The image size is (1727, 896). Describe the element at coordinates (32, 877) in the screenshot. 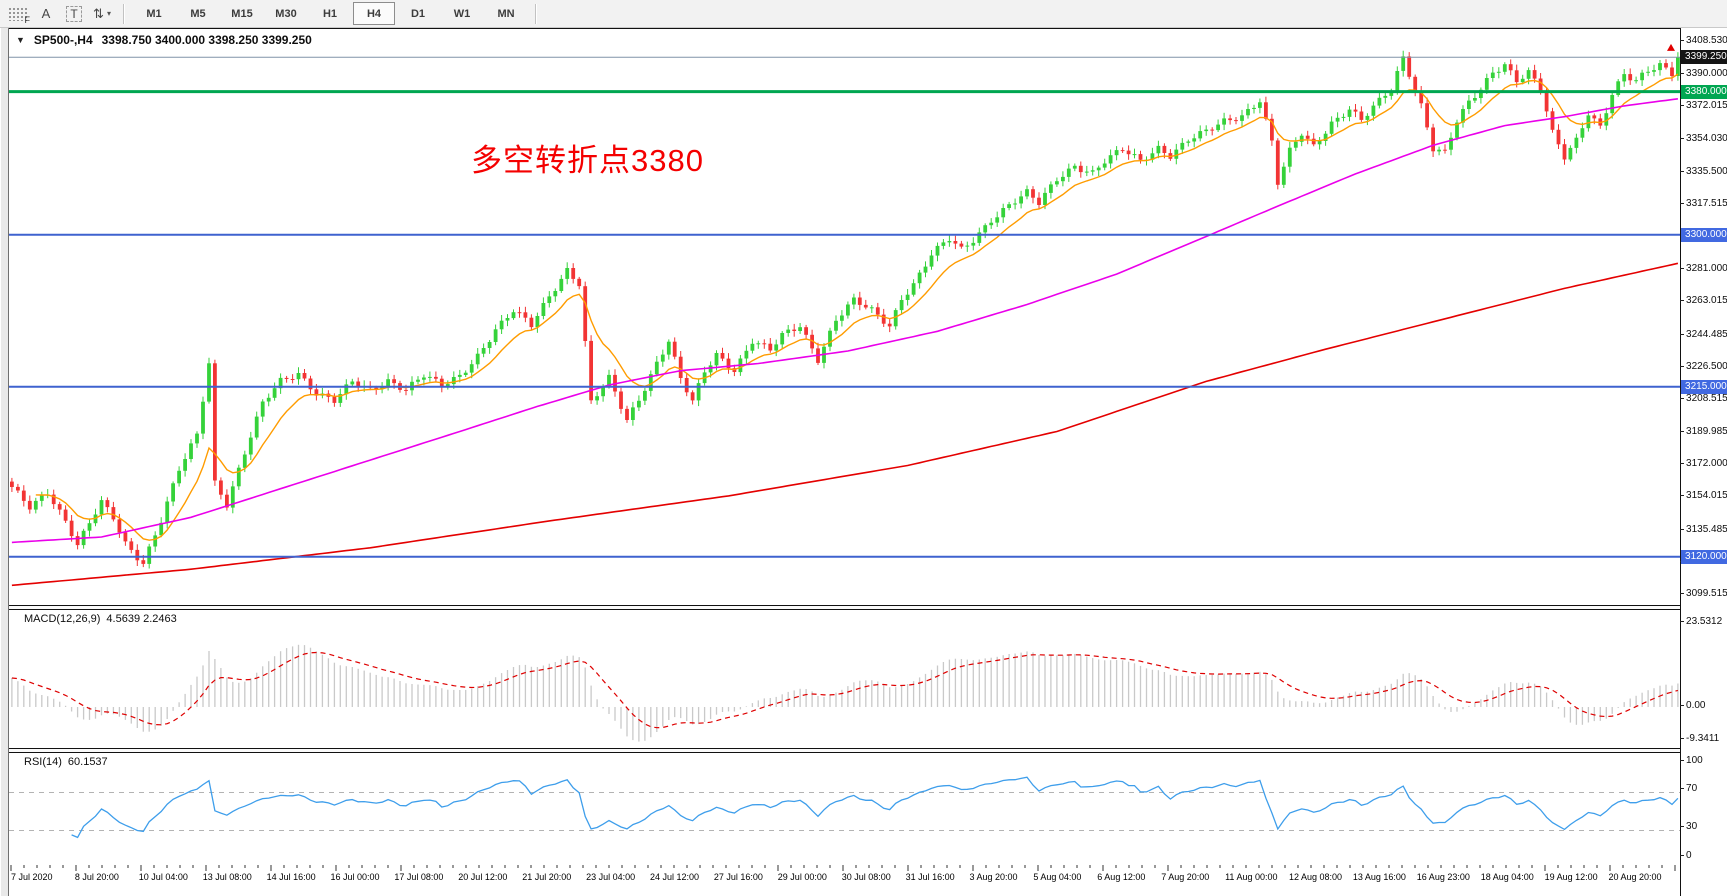

I see `time-label-0: 7 Jul 2020` at that location.